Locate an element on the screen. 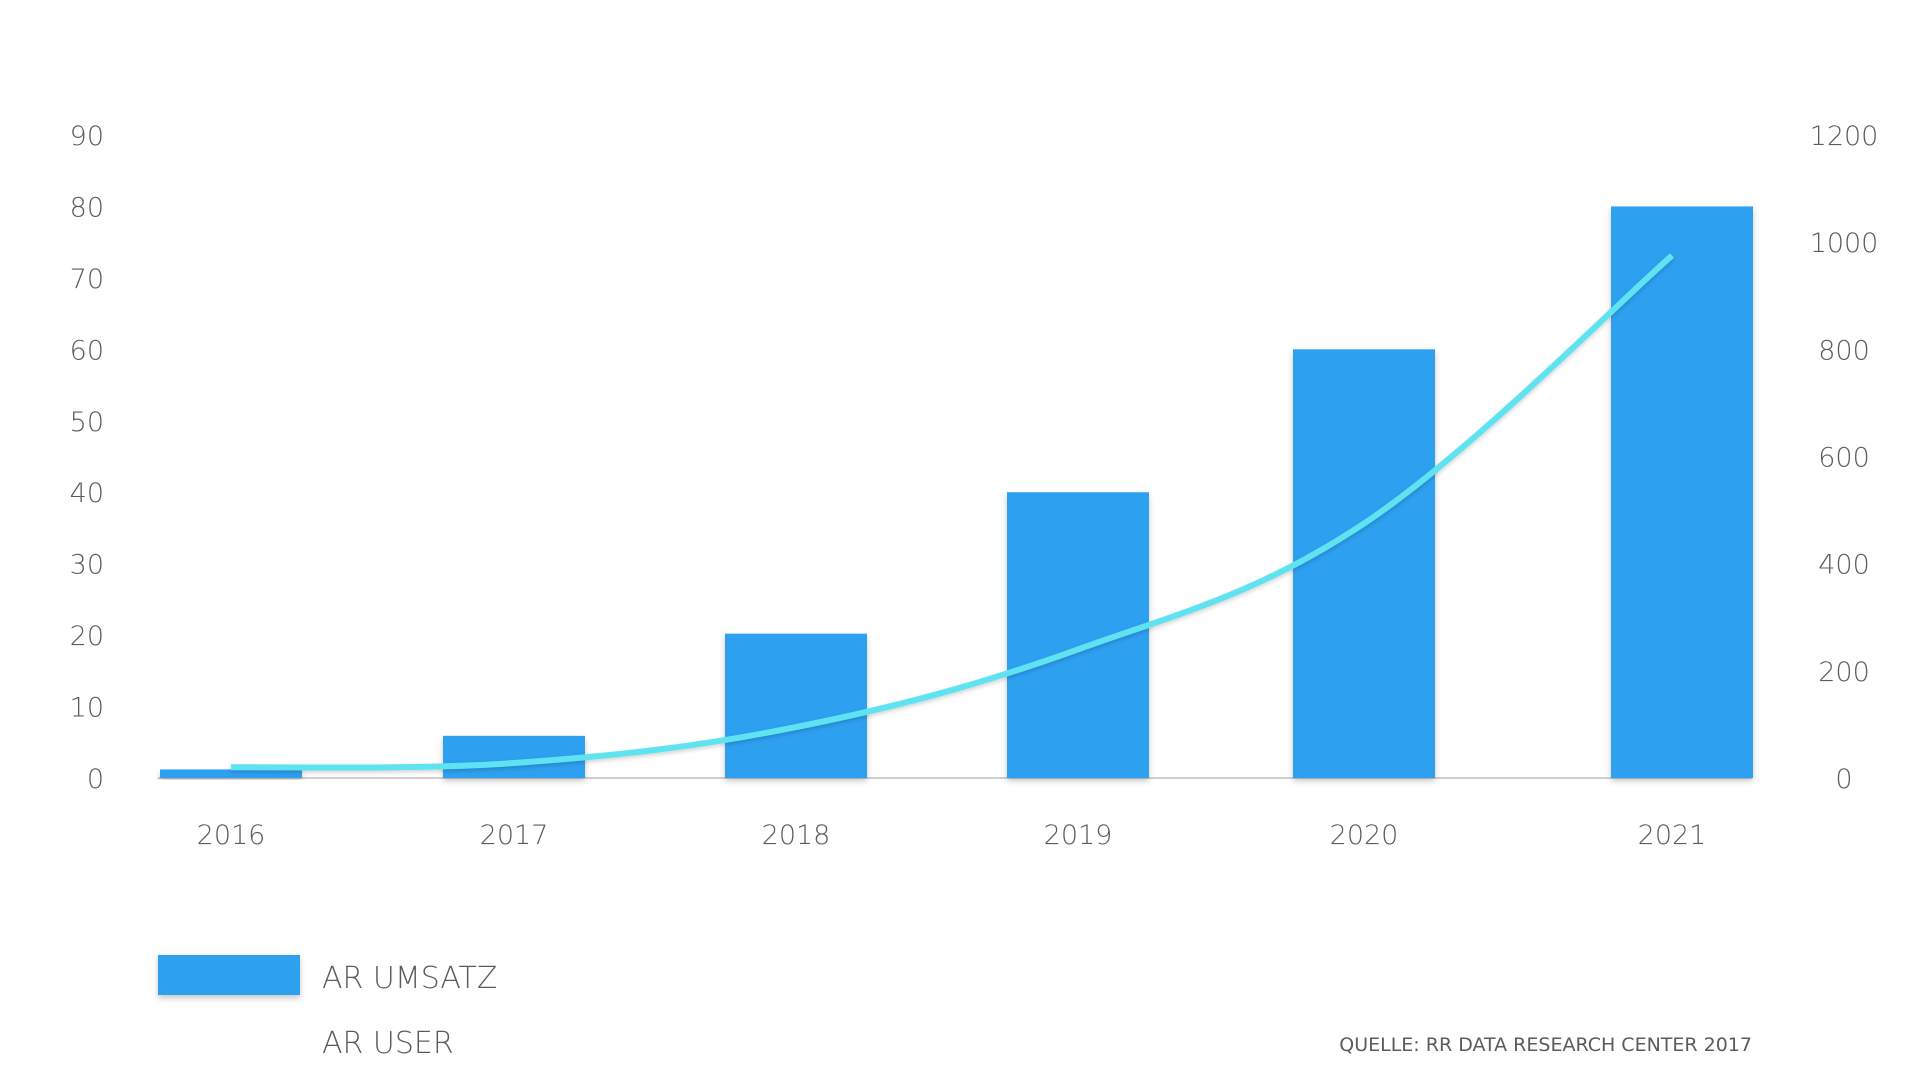  legend-label-ar-umsatz: AR UMSATZ is located at coordinates (409, 978).